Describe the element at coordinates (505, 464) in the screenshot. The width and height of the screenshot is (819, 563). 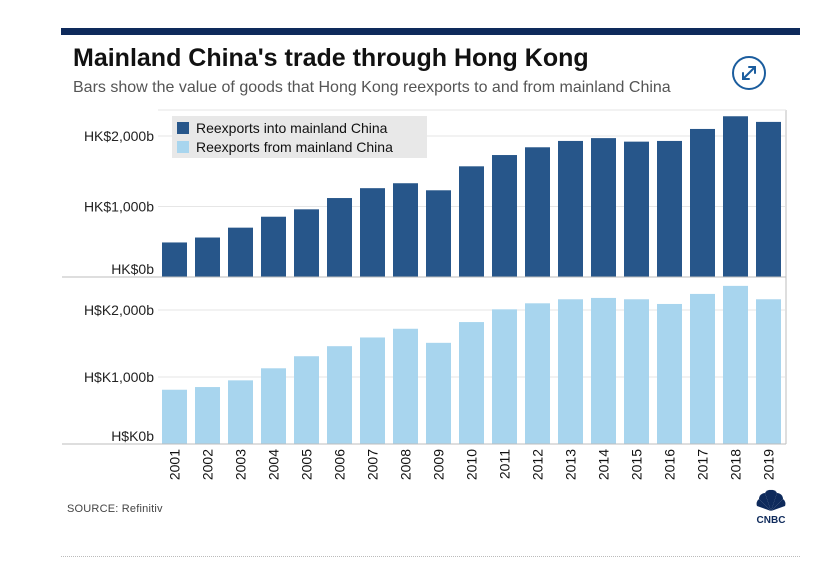
I see `x-tick-label: 2011` at that location.